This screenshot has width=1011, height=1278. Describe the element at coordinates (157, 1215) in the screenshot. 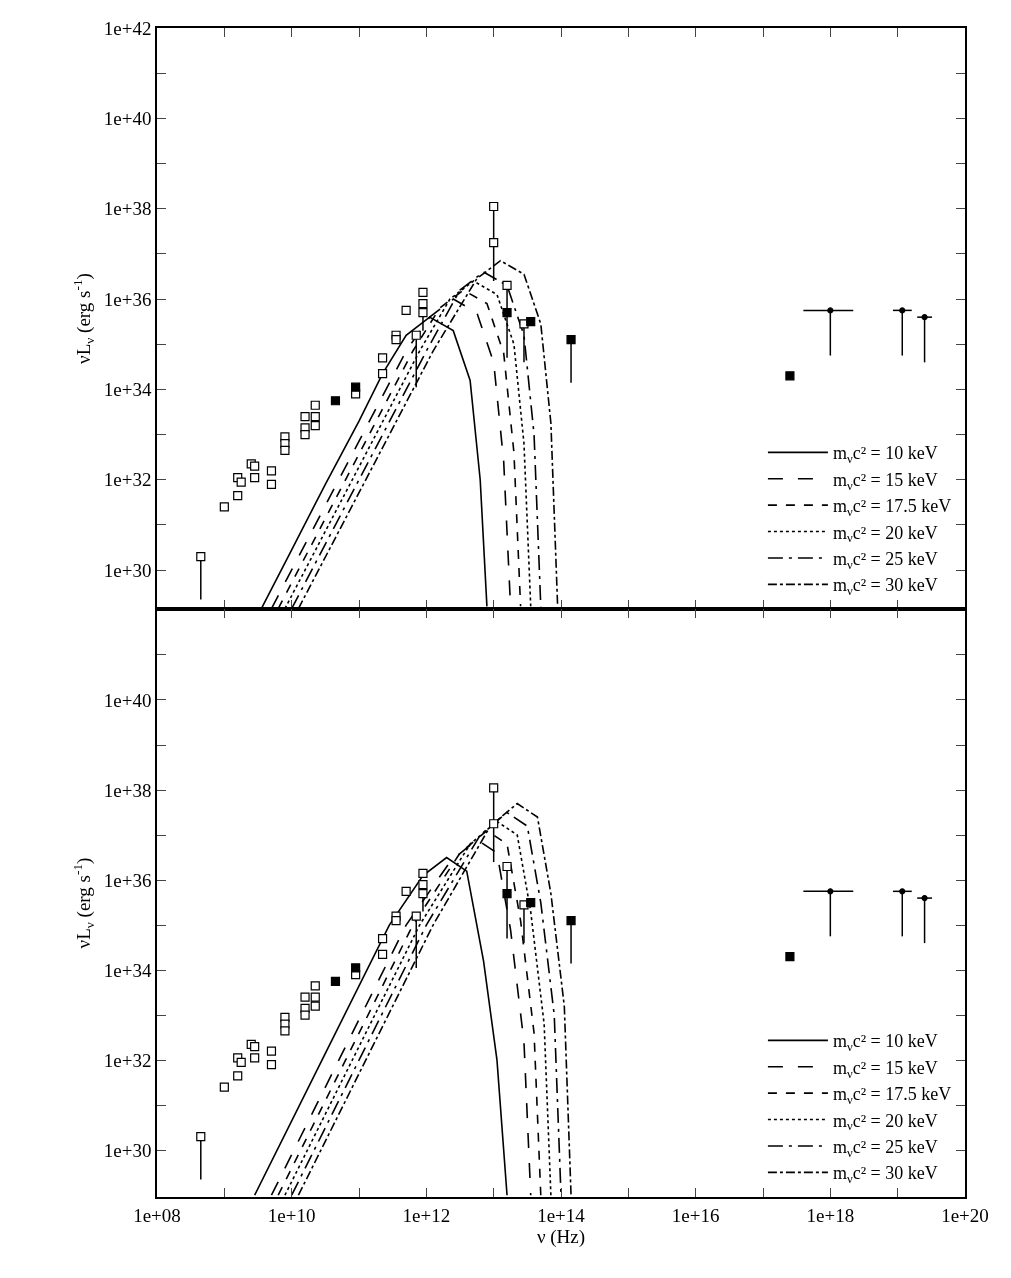

I see `x-tick-label: 1e+08` at that location.